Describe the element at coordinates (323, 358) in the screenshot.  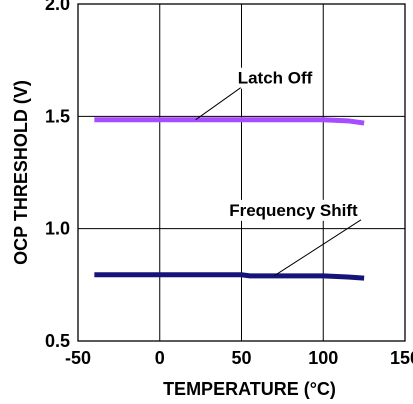
I see `x-tick-label: 100` at that location.